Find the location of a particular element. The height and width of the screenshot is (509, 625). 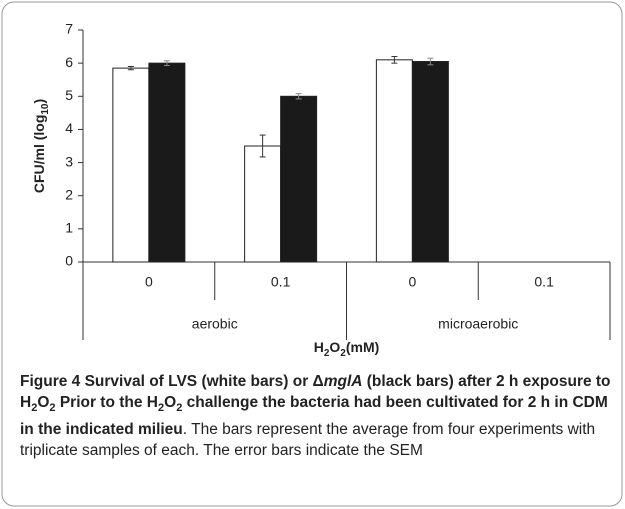

group-label: microaerobic is located at coordinates (478, 324).